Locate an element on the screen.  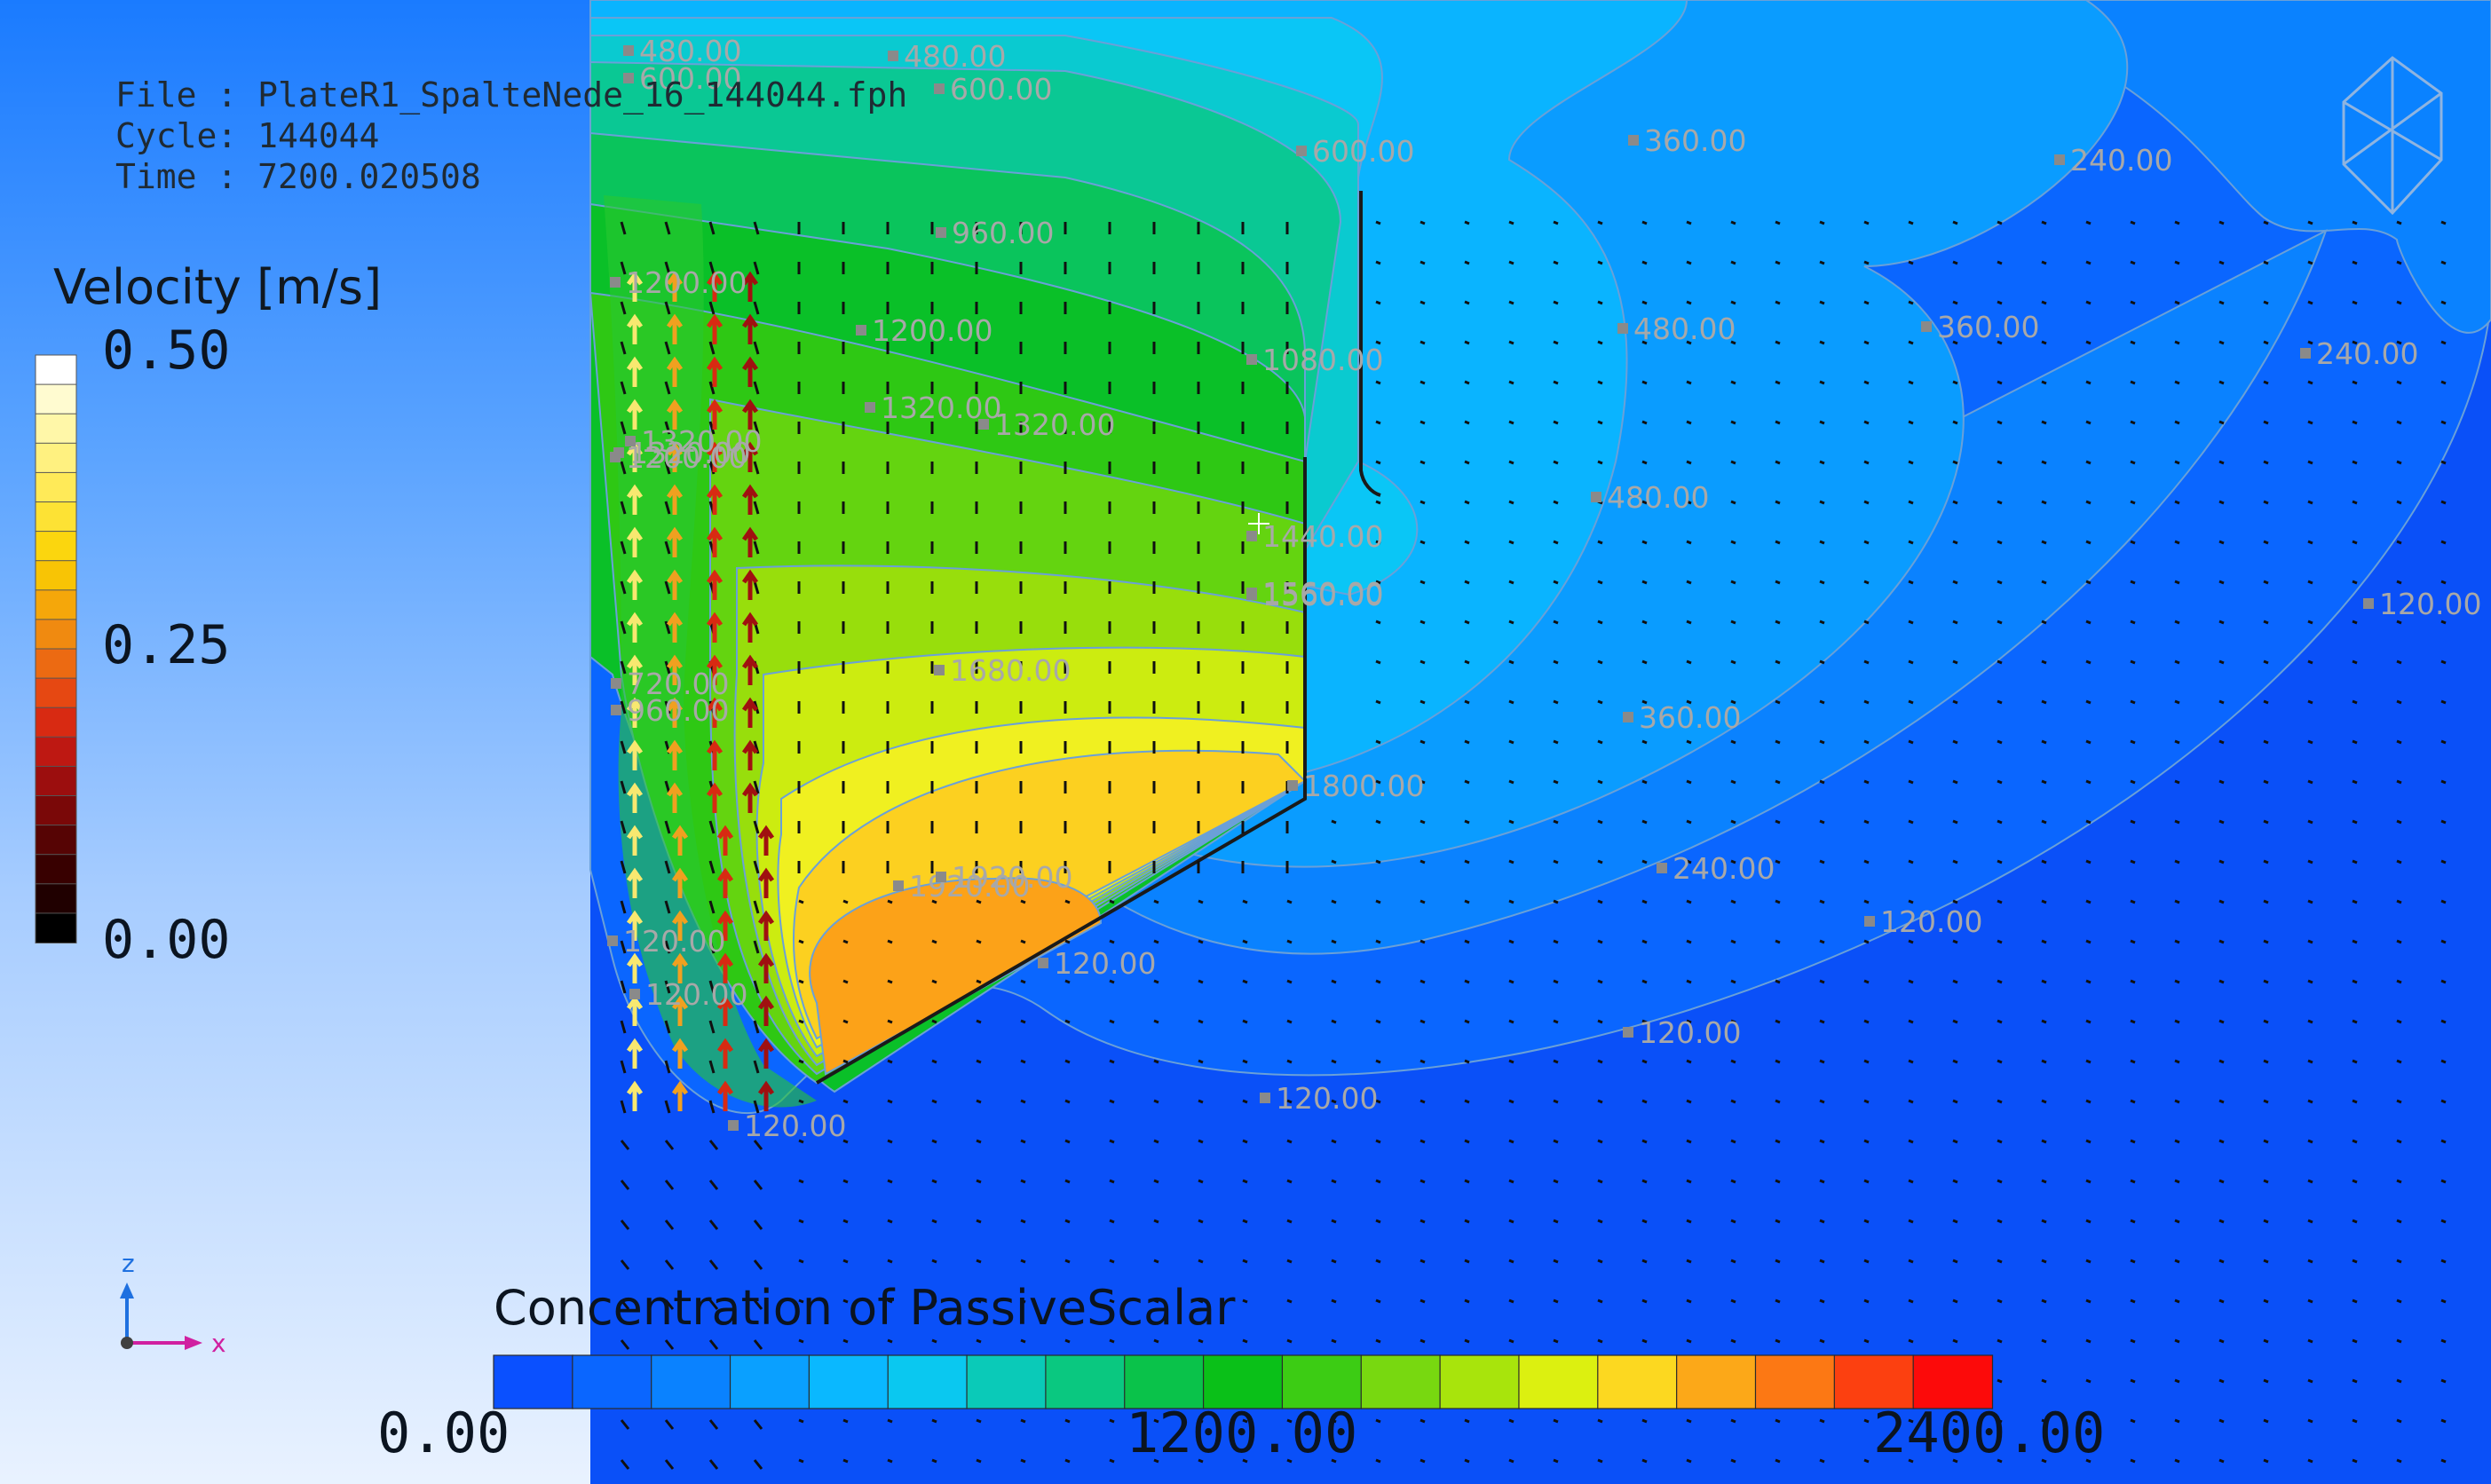
contour-label: 360.00 is located at coordinates (1690, 717).